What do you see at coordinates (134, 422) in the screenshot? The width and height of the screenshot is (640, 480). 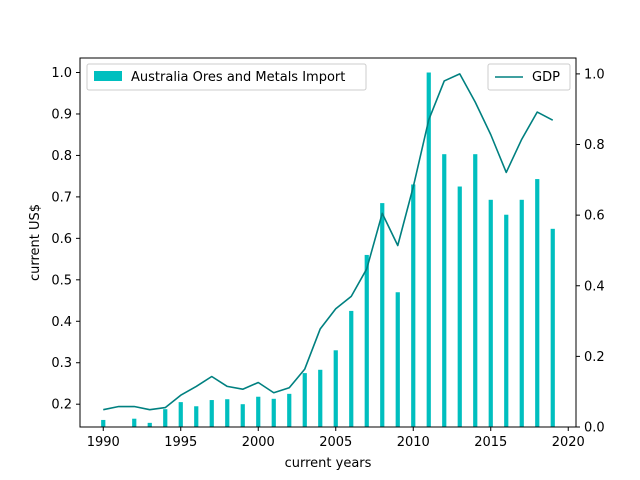 I see `bar-1992` at bounding box center [134, 422].